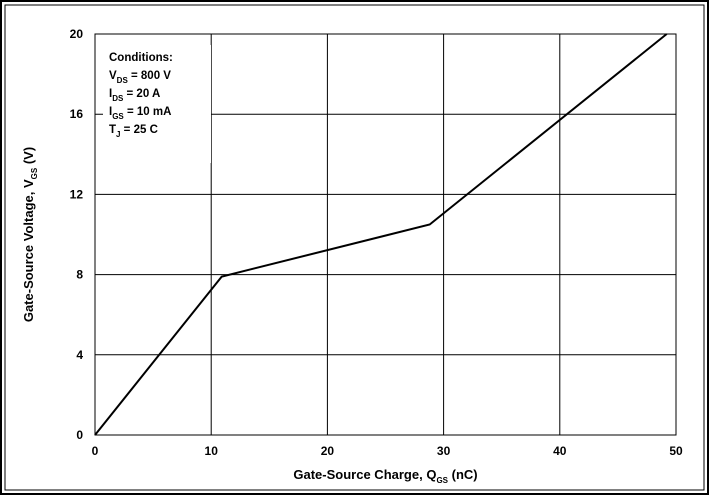 The width and height of the screenshot is (709, 495). I want to click on condition-value: = 10 mA, so click(148, 112).